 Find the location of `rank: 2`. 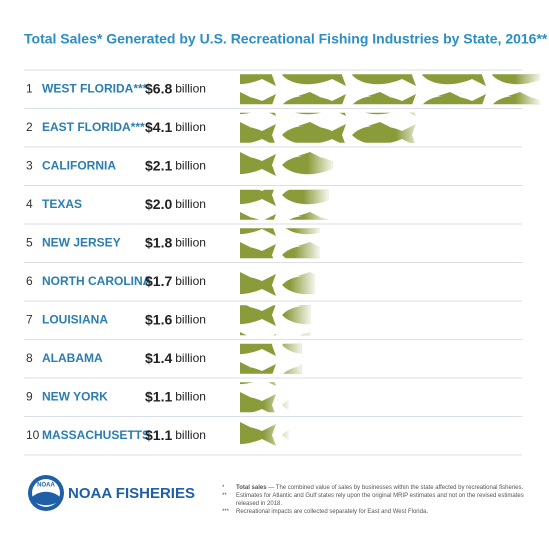

rank: 2 is located at coordinates (29, 127).